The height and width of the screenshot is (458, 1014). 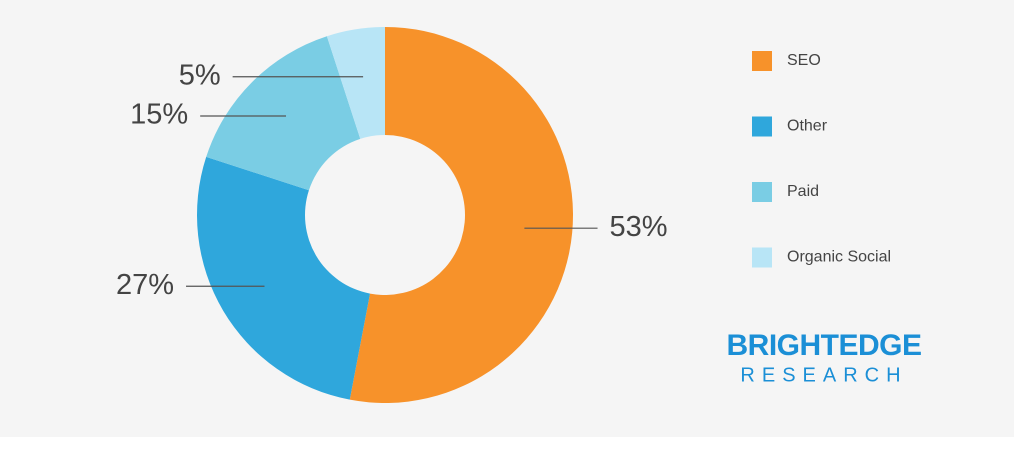 What do you see at coordinates (639, 227) in the screenshot?
I see `value-label: 53%` at bounding box center [639, 227].